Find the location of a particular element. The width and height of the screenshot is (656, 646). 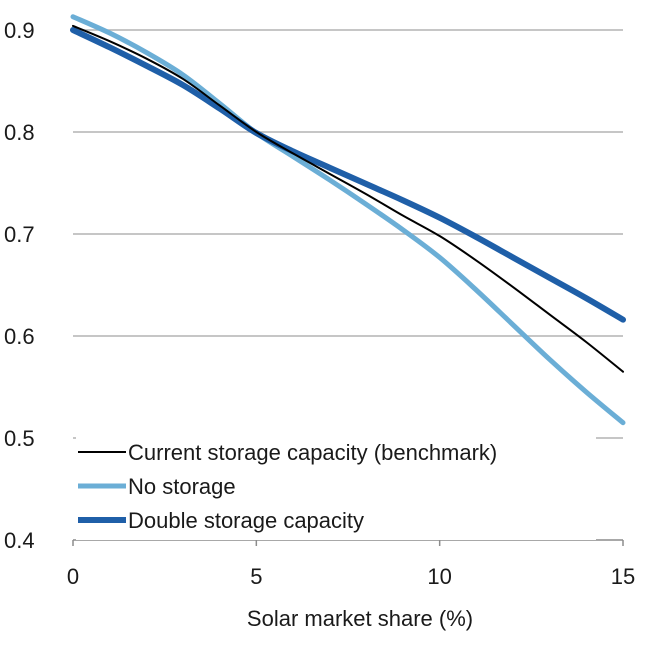

x-tick-label: 0 is located at coordinates (73, 576).